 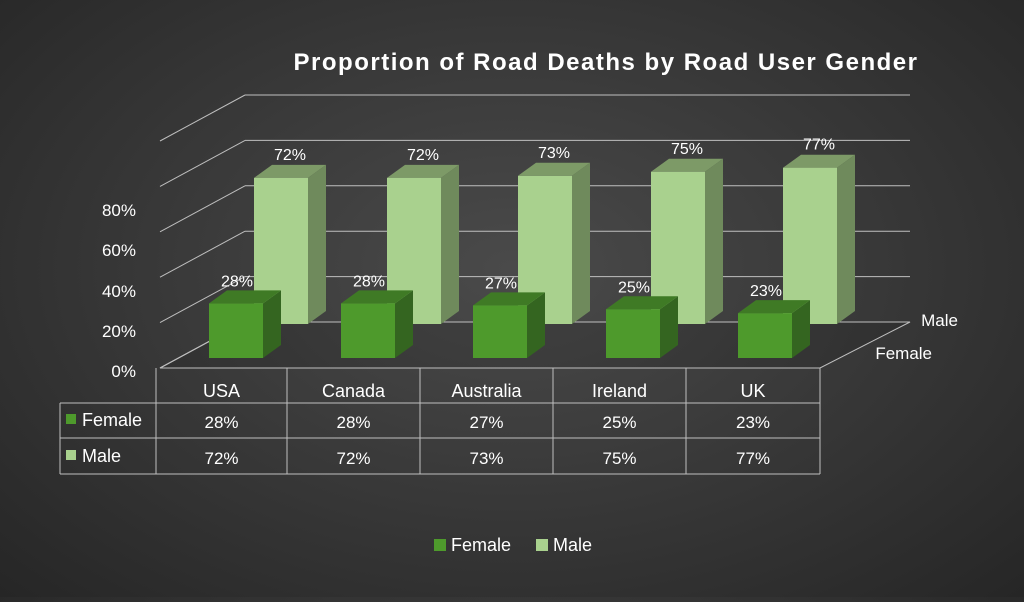 I want to click on category-label: Australia, so click(x=486, y=391).